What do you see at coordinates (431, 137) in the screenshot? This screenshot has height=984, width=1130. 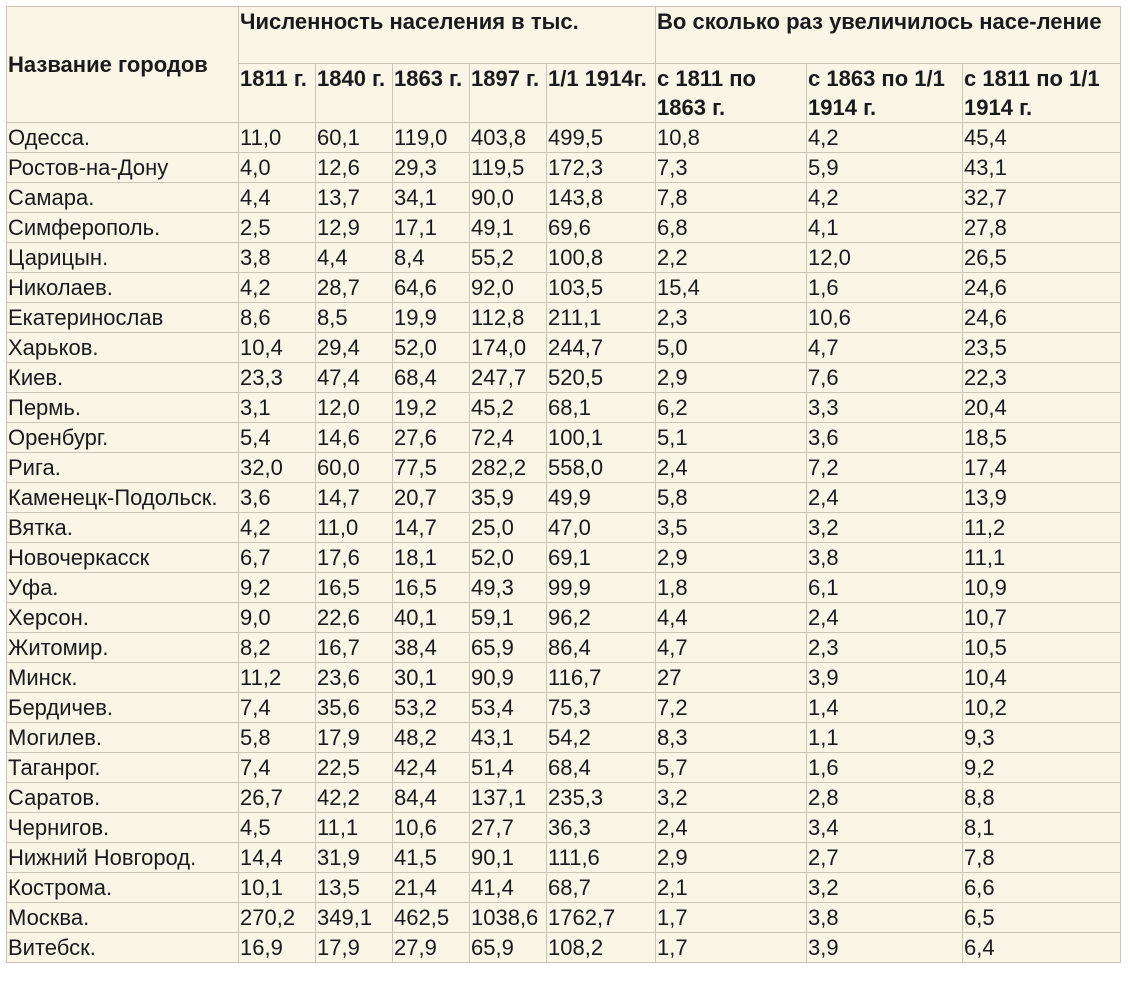 I see `value-cell: 119,0` at bounding box center [431, 137].